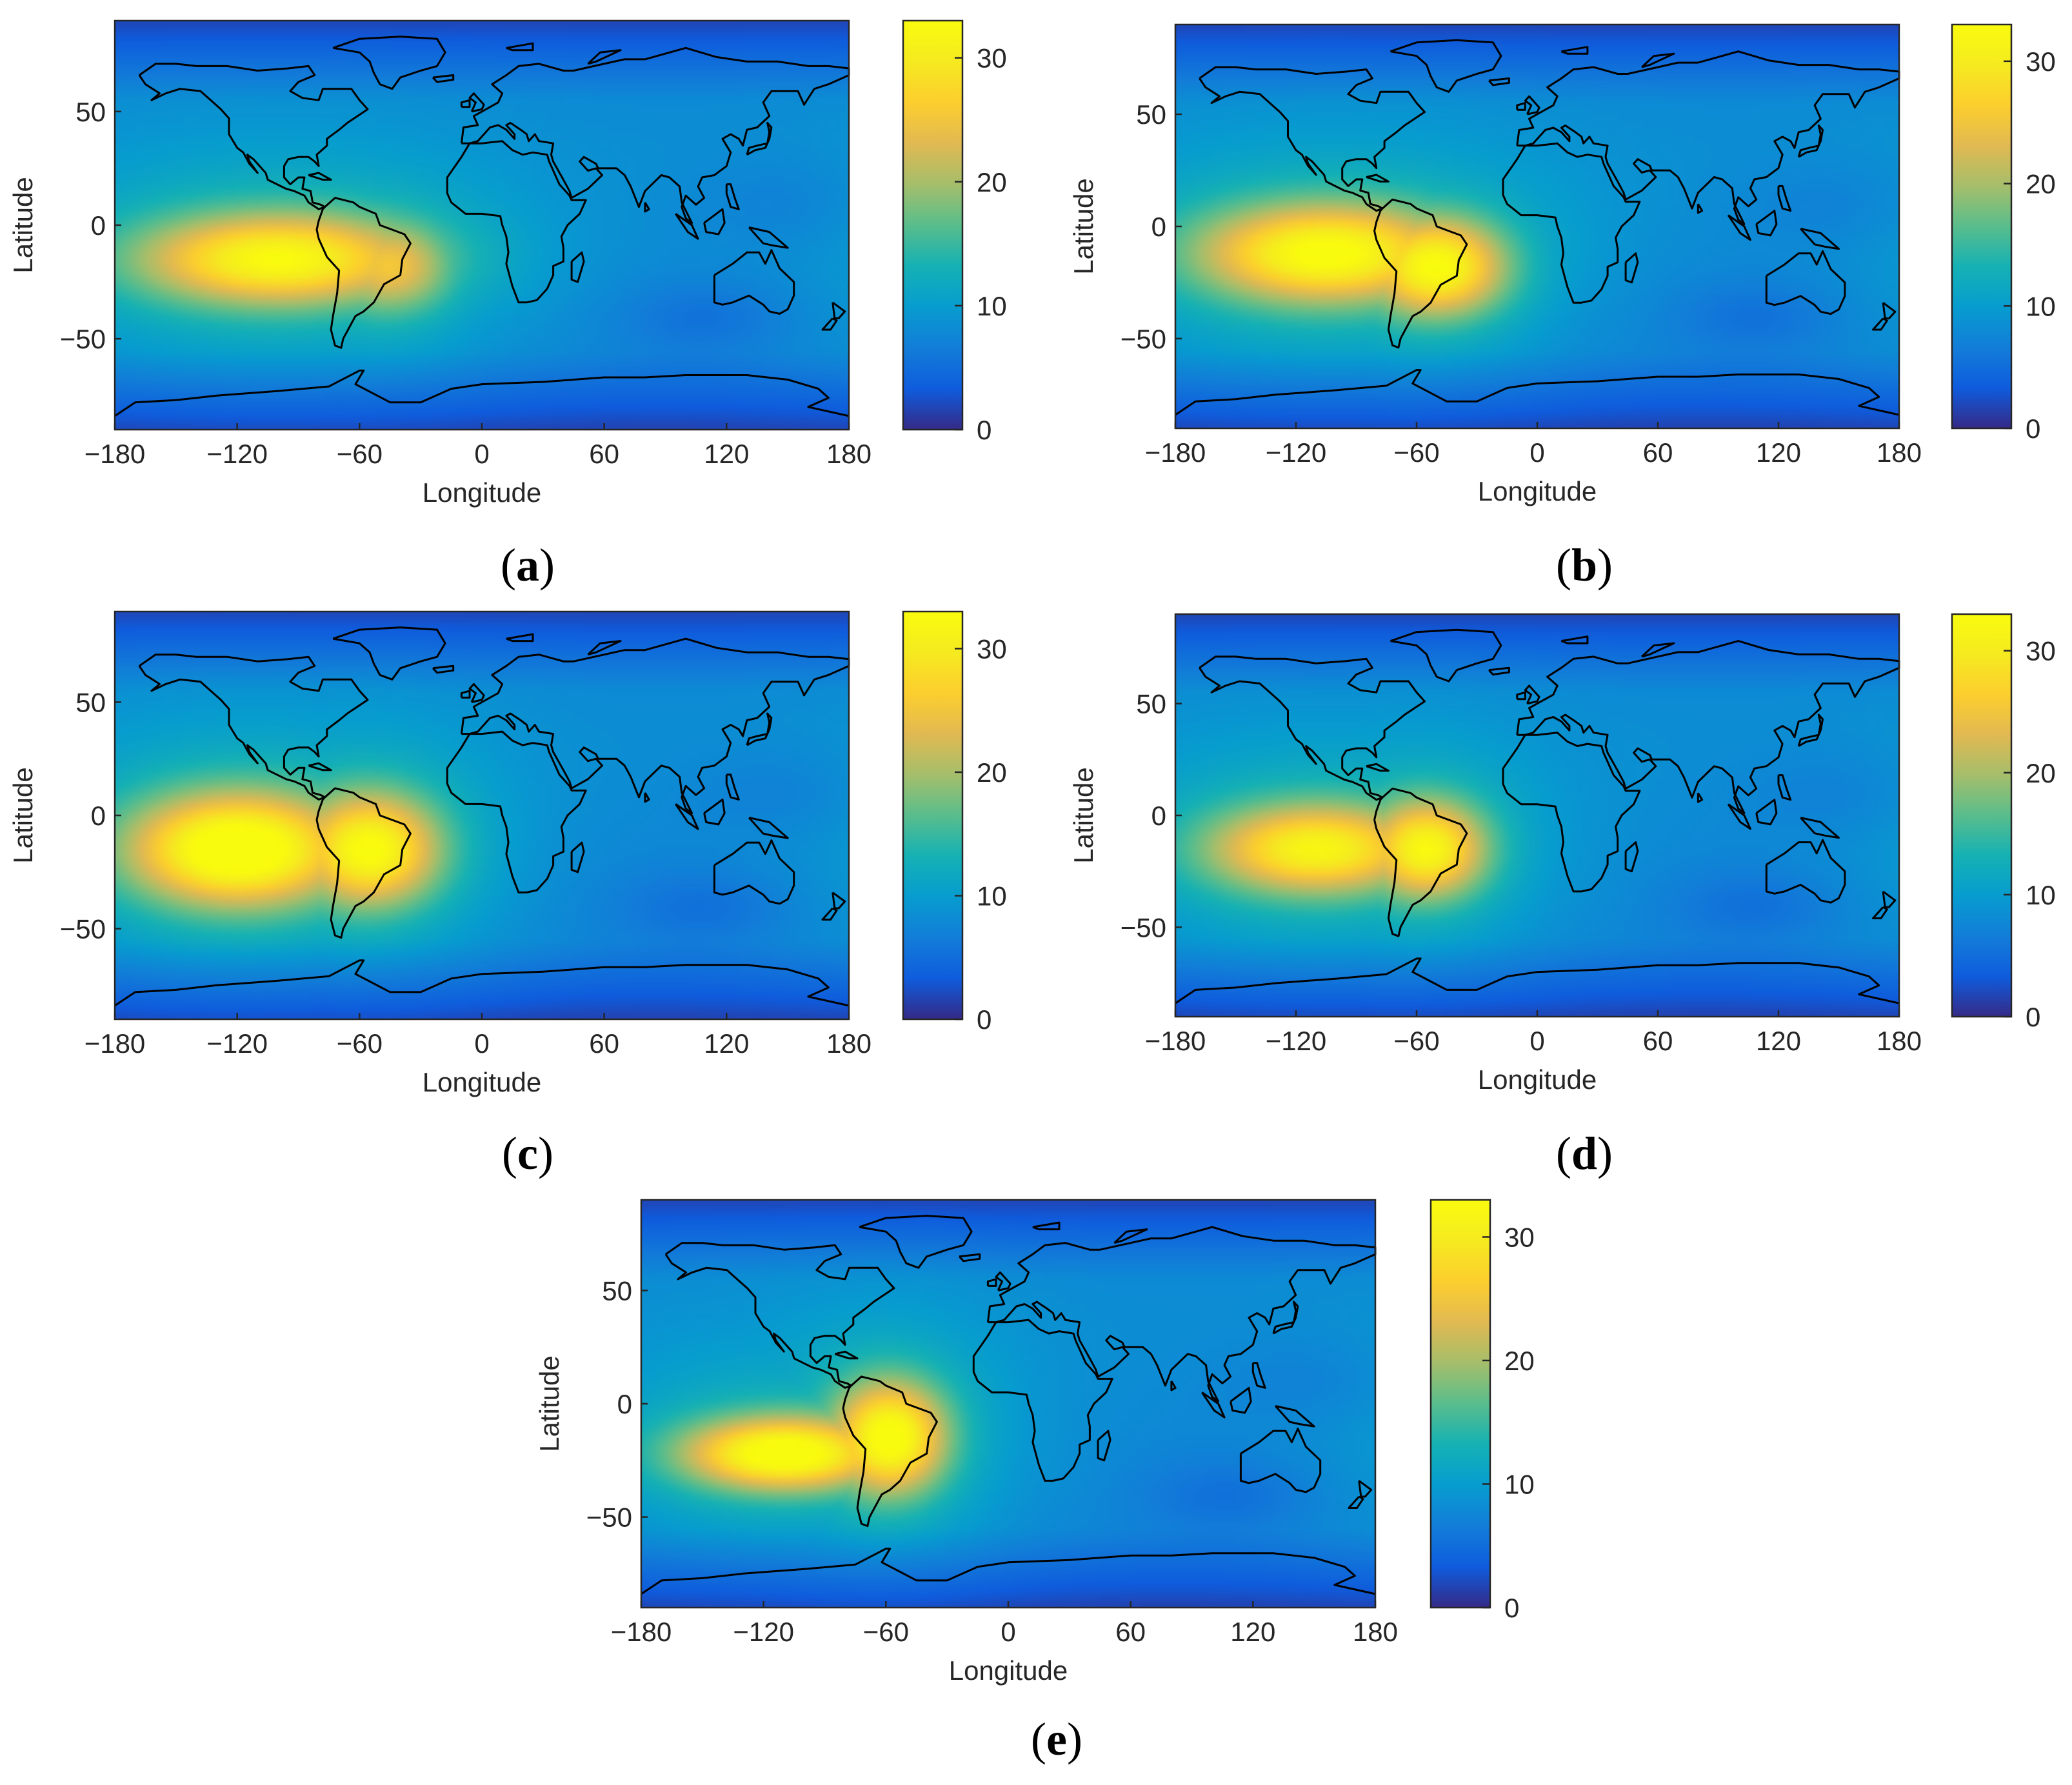  Describe the element at coordinates (992, 648) in the screenshot. I see `colorbar-tick-label: 30` at that location.